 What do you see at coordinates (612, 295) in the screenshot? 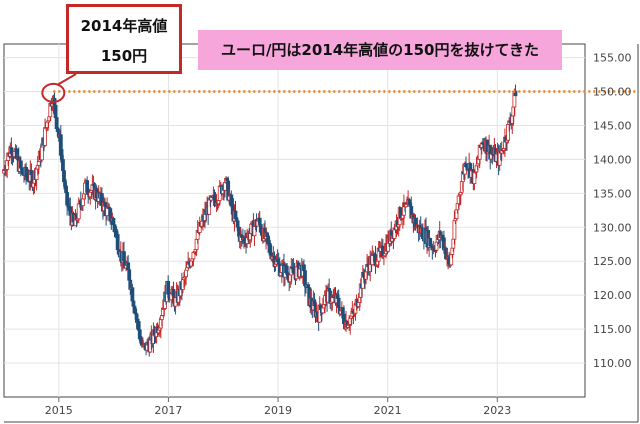
I see `y-tick-label: 120.00` at bounding box center [612, 295].